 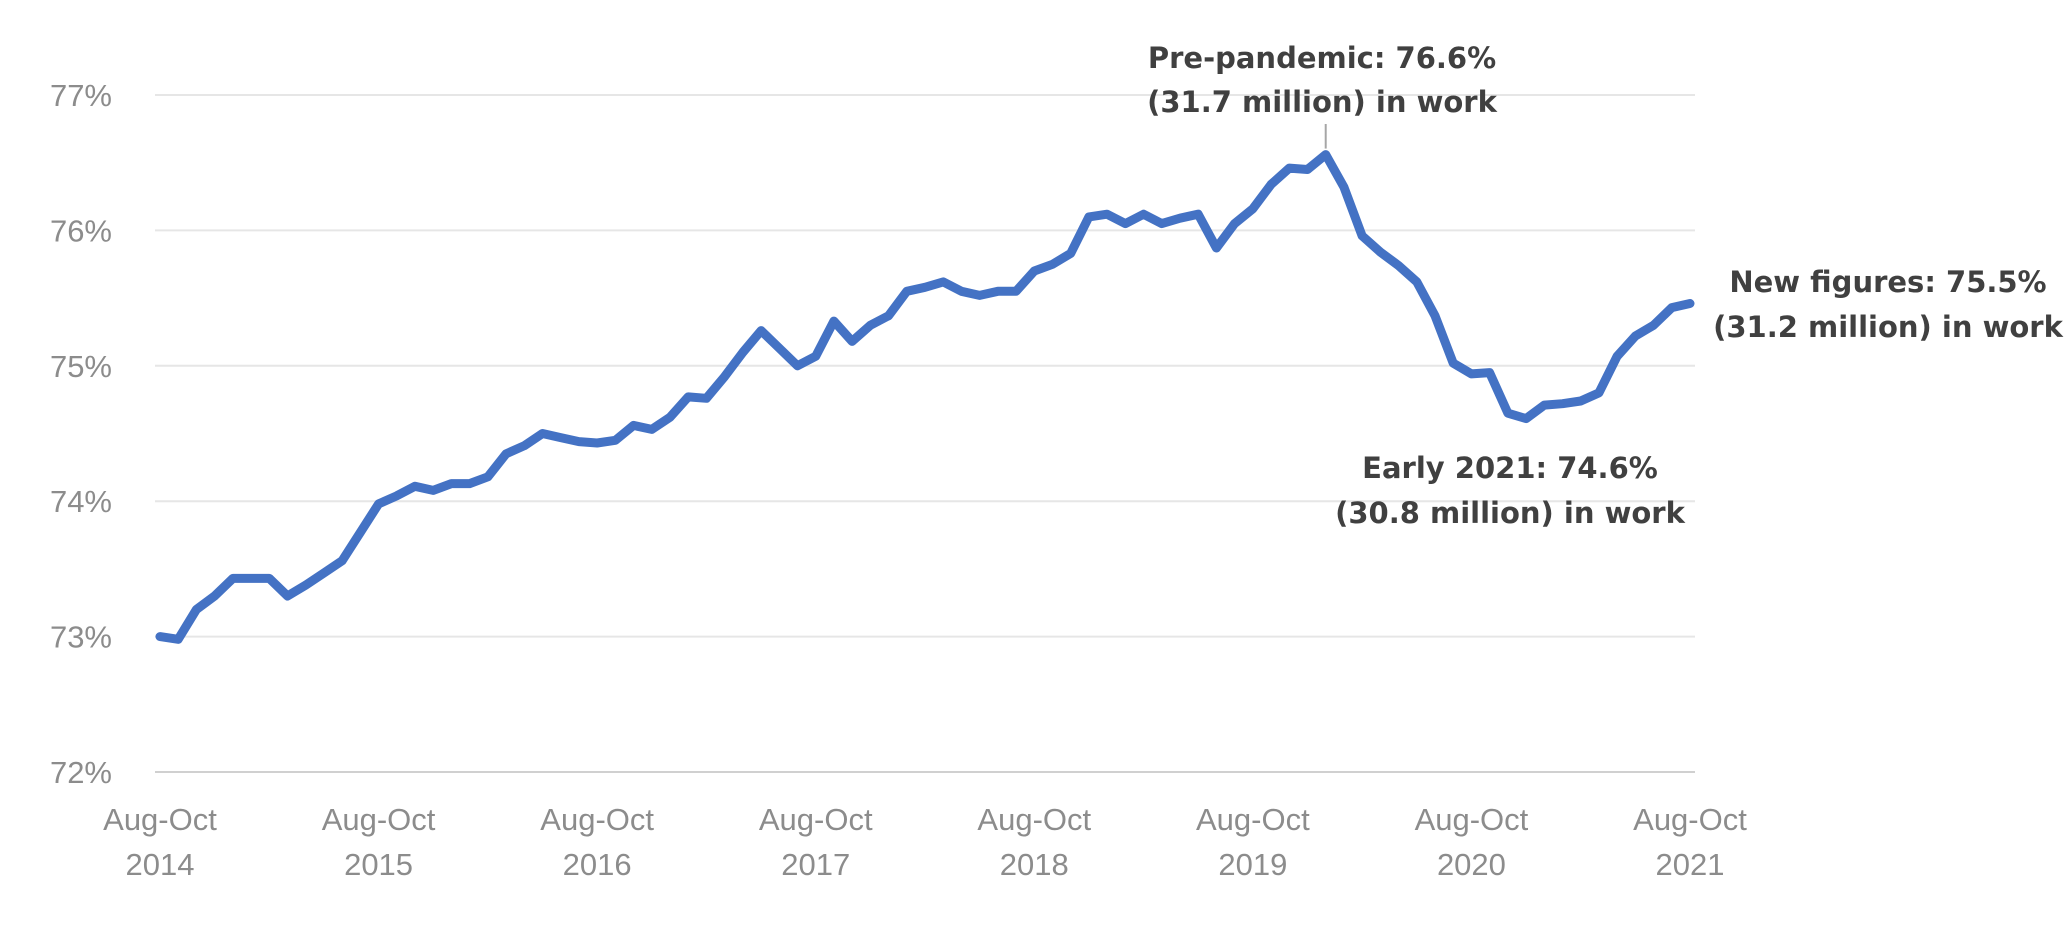 What do you see at coordinates (81, 230) in the screenshot?
I see `y-tick-label: 76%` at bounding box center [81, 230].